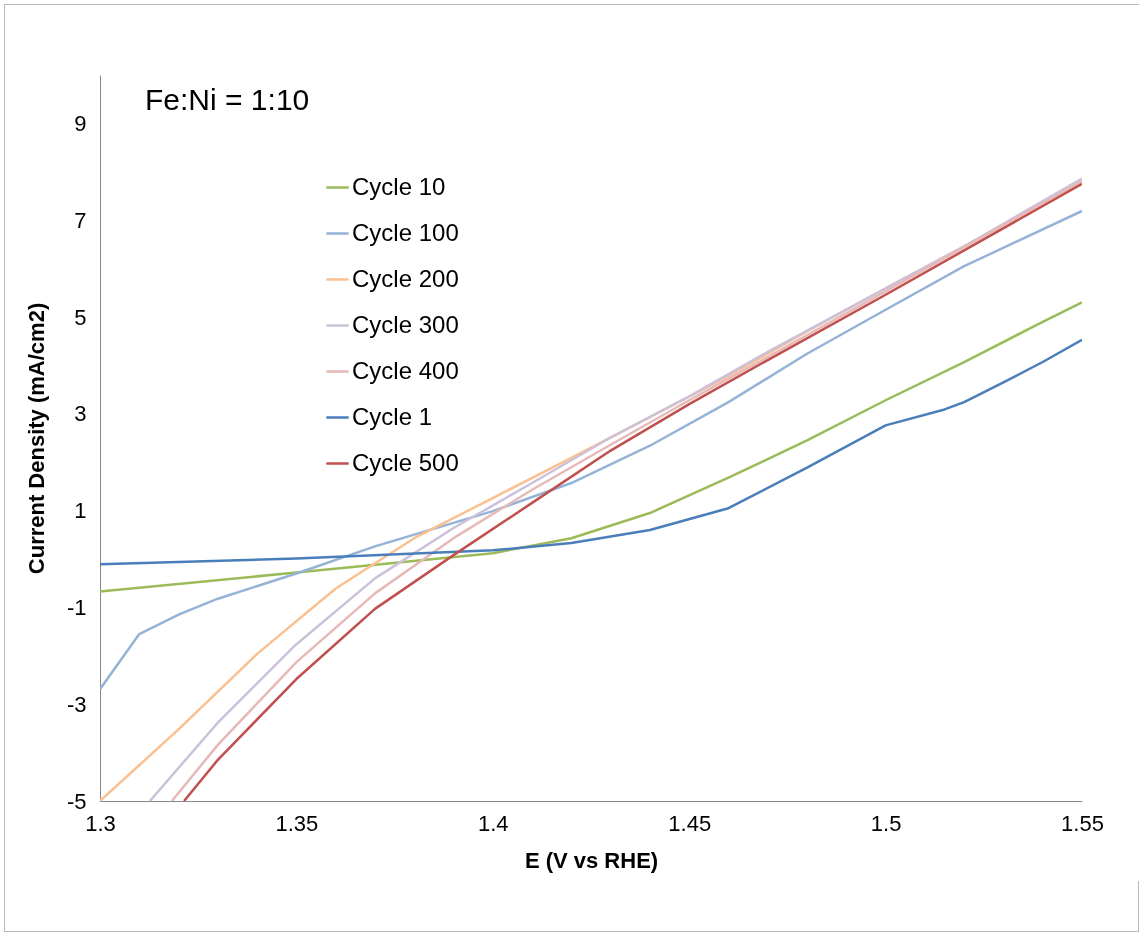  I want to click on legend-label: Cycle 300, so click(405, 324).